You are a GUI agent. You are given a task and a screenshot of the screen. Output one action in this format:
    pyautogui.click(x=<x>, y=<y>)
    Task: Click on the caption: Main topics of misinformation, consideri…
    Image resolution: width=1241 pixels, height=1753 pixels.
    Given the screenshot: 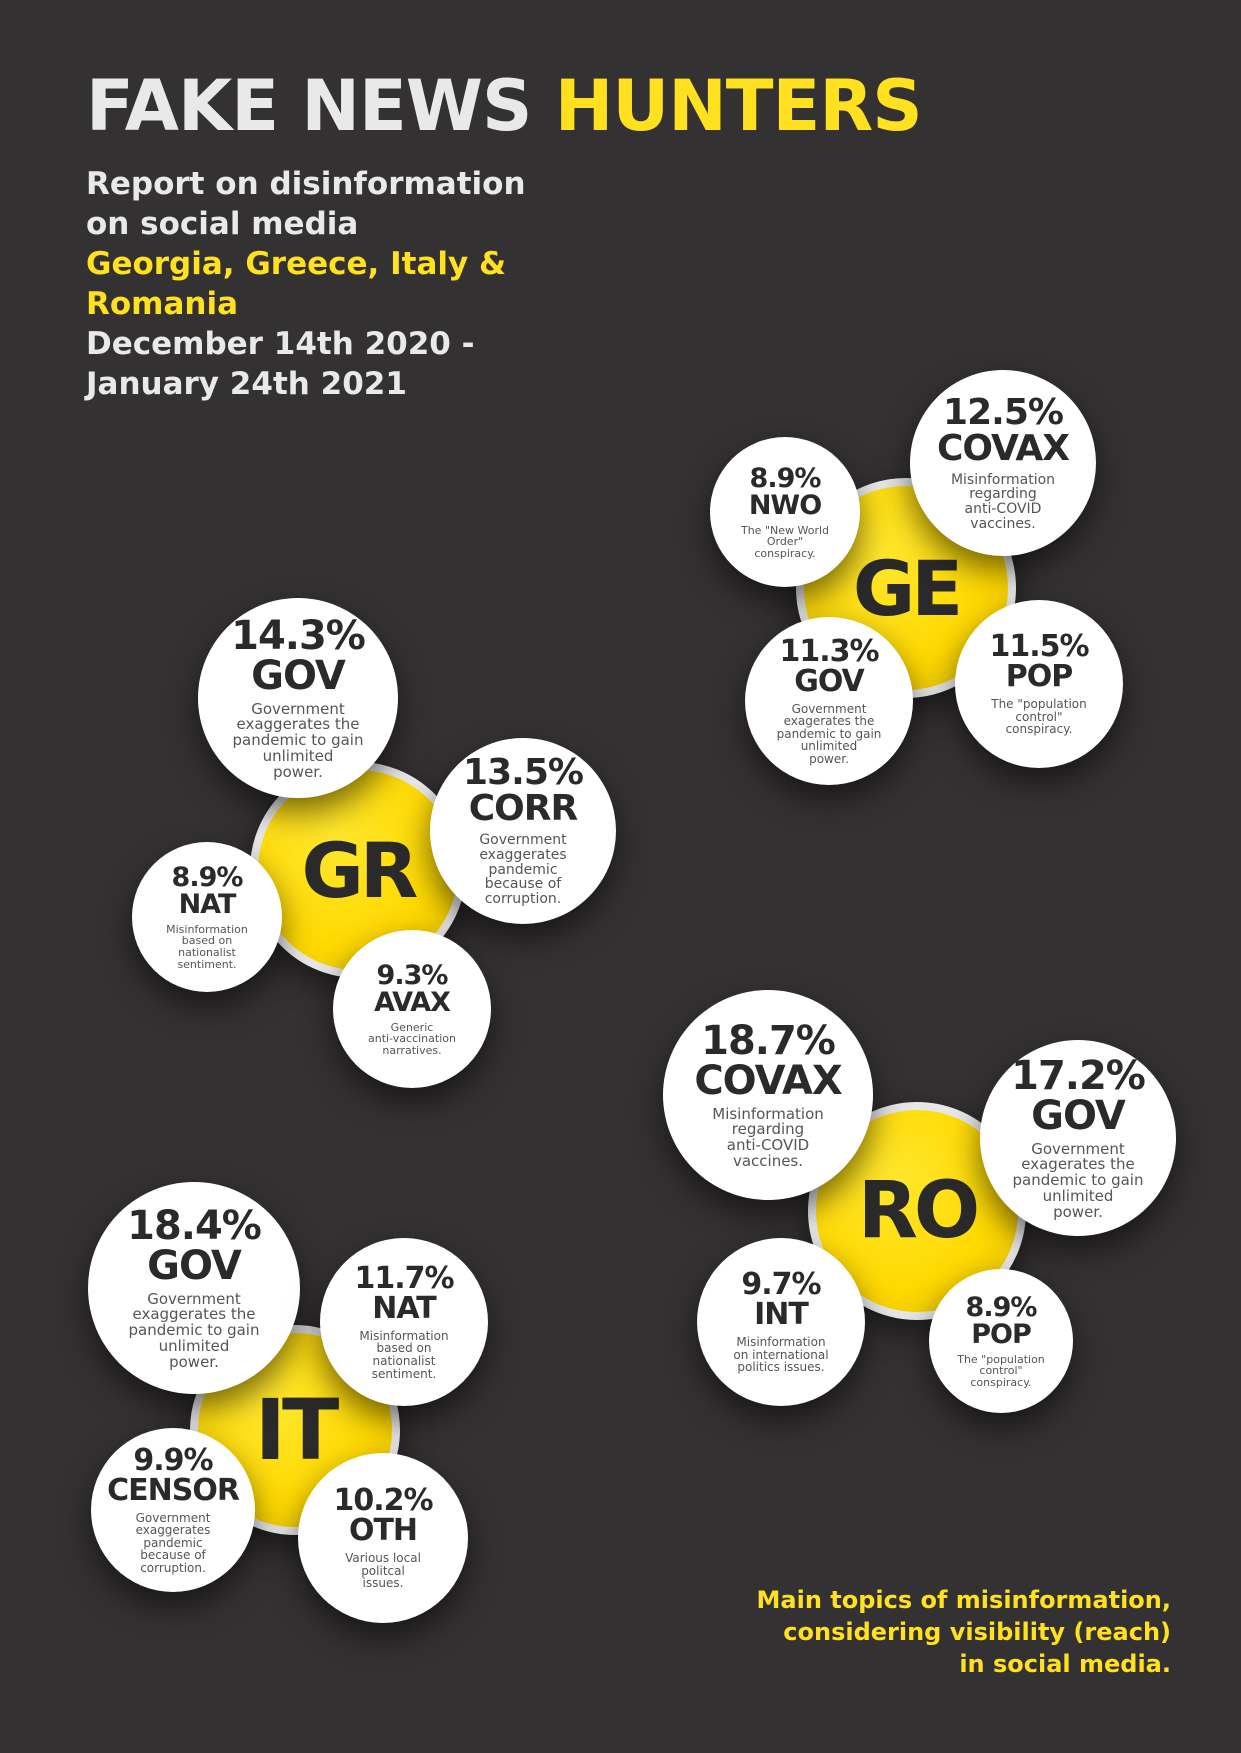 What is the action you would take?
    pyautogui.click(x=964, y=1632)
    